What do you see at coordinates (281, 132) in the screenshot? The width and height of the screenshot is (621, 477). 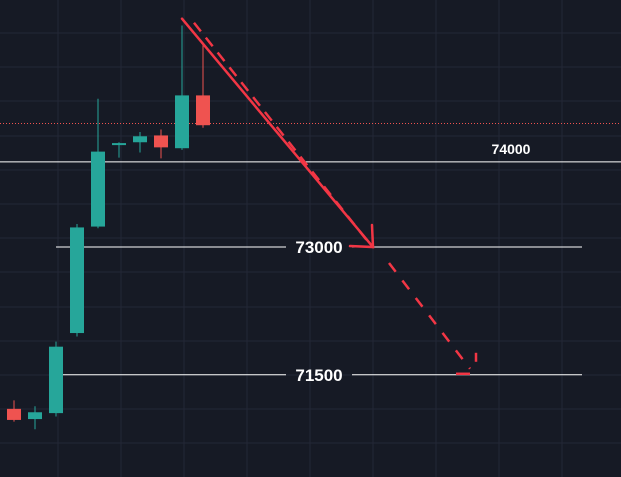 I see `projection-dashed-overlay` at bounding box center [281, 132].